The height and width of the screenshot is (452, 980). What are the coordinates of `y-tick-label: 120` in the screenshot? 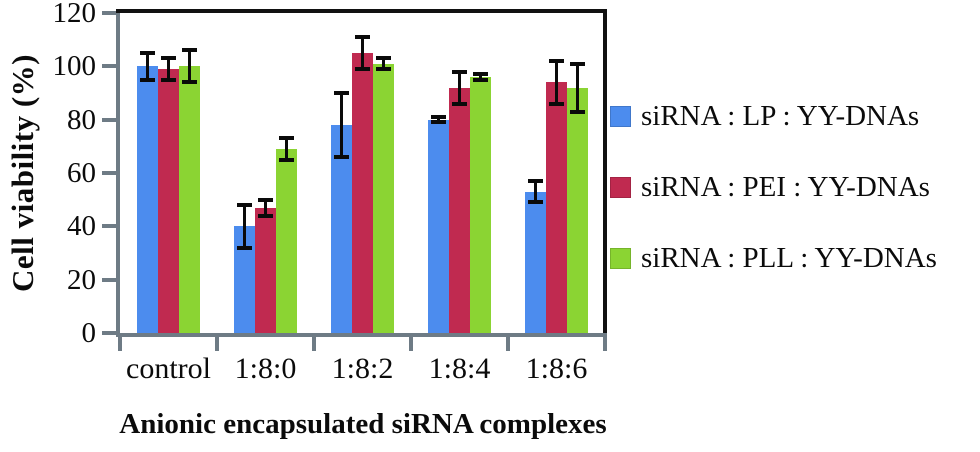 It's located at (74, 14).